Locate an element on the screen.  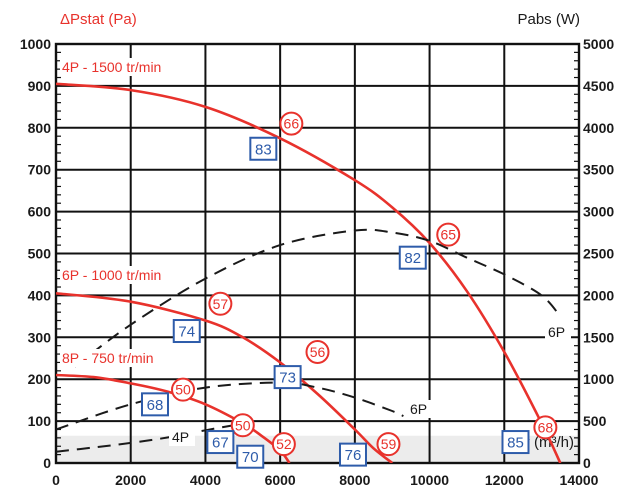
power-marker-label: 70 is located at coordinates (250, 457).